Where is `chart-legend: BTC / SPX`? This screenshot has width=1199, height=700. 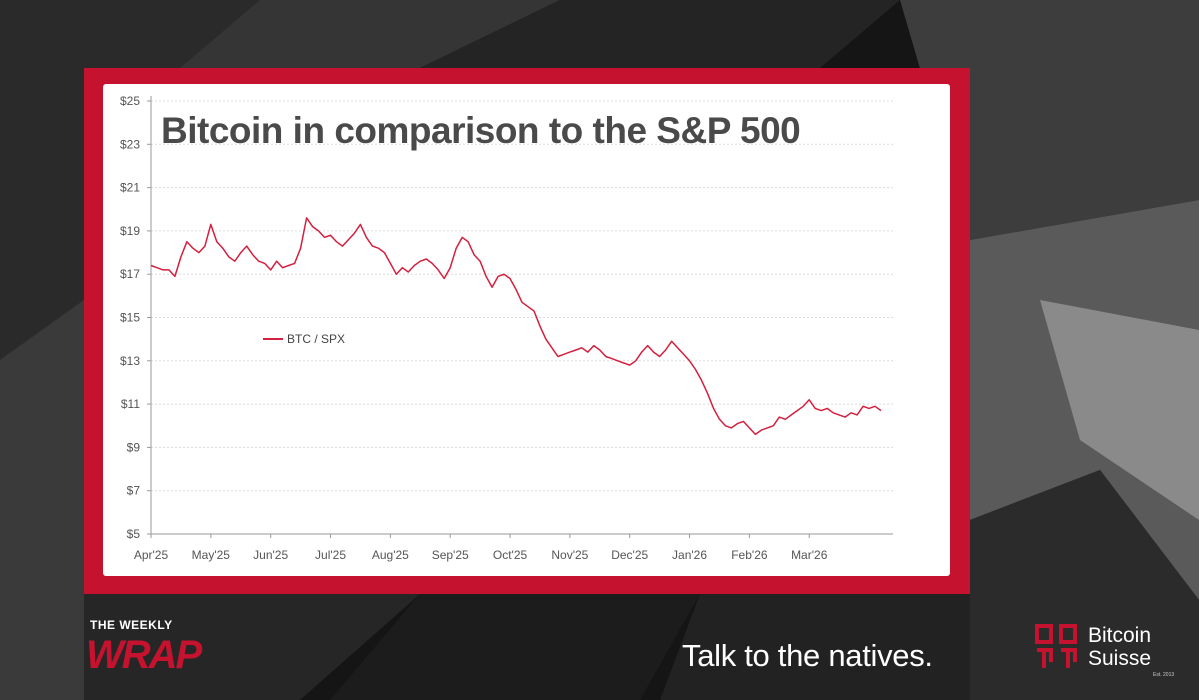 chart-legend: BTC / SPX is located at coordinates (304, 339).